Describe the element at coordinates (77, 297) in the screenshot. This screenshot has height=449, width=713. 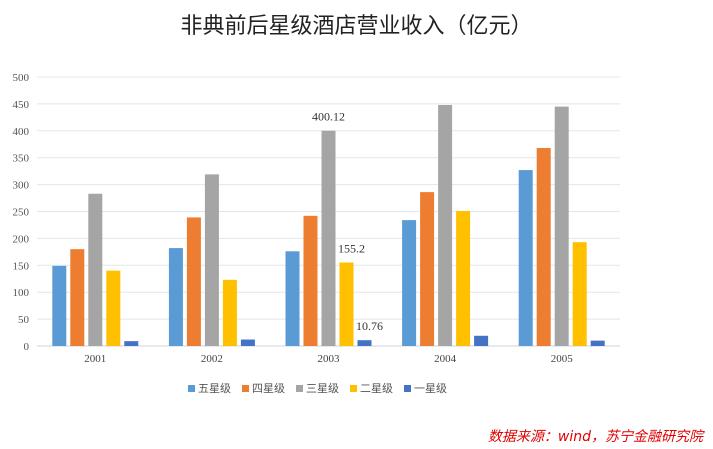
I see `bar-四星级-2001` at that location.